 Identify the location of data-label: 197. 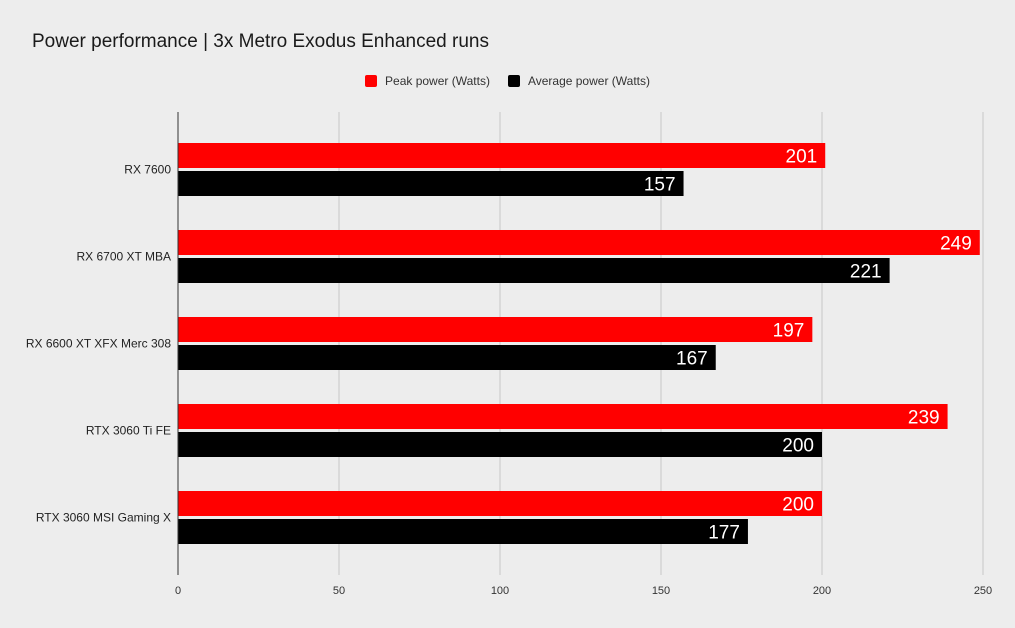
(789, 331).